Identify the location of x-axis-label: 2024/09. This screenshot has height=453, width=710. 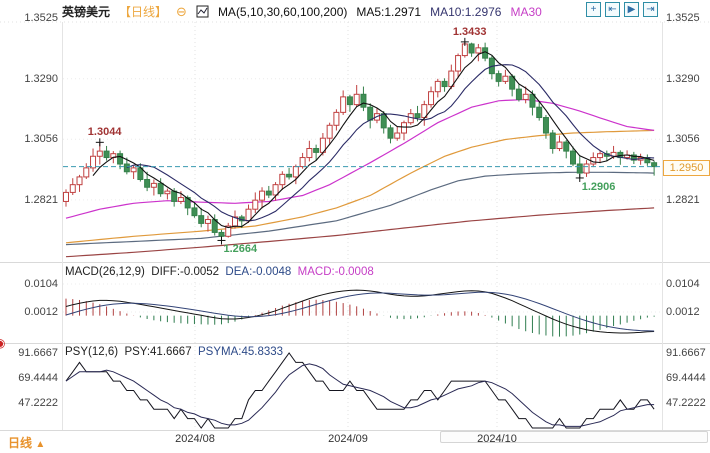
(348, 439).